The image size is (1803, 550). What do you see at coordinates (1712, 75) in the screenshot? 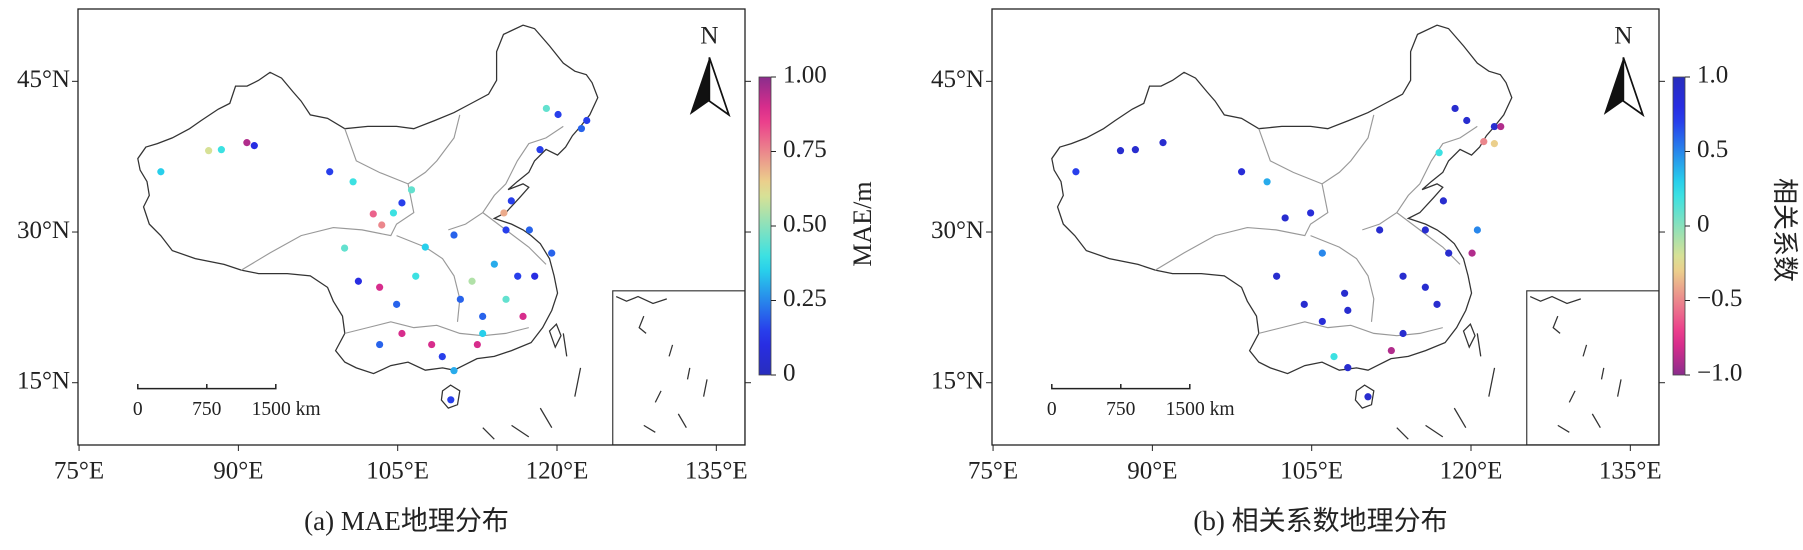
I see `colorbar-tick-label: 1.0` at bounding box center [1712, 75].